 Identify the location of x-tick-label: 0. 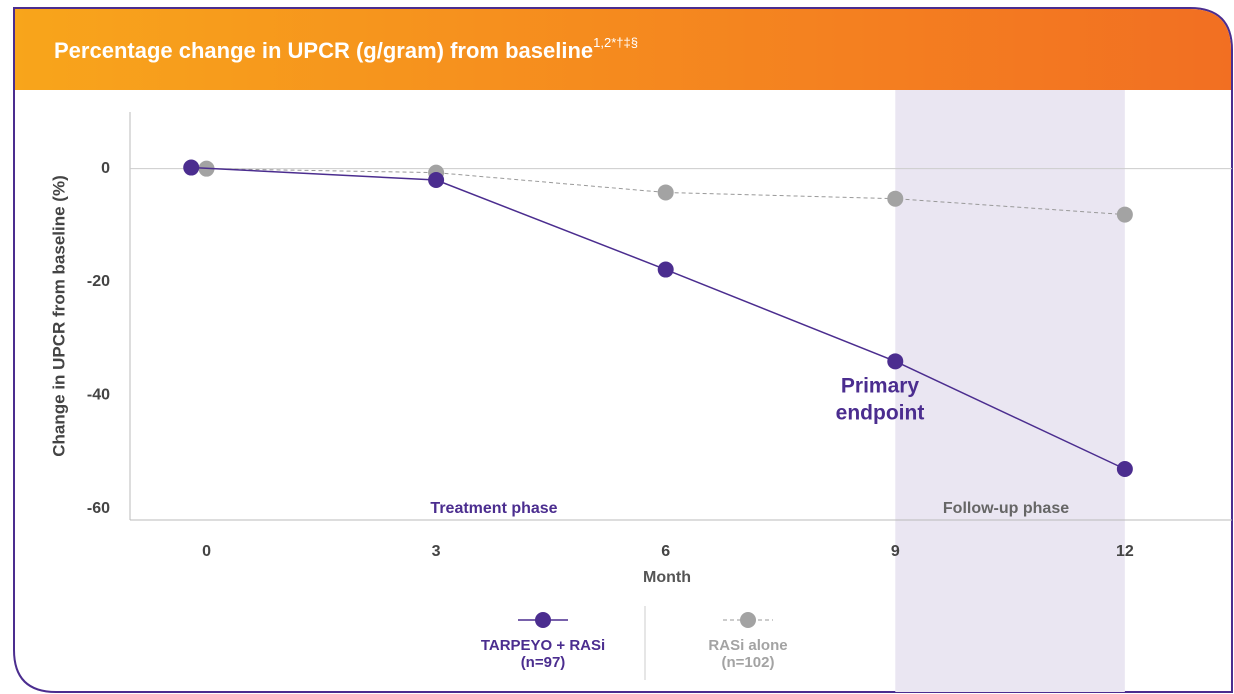
(206, 551).